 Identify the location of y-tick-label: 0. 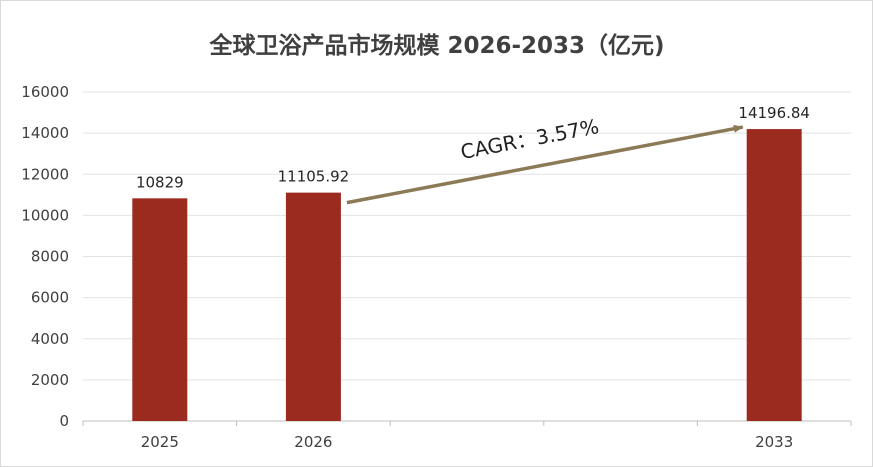
(64, 421).